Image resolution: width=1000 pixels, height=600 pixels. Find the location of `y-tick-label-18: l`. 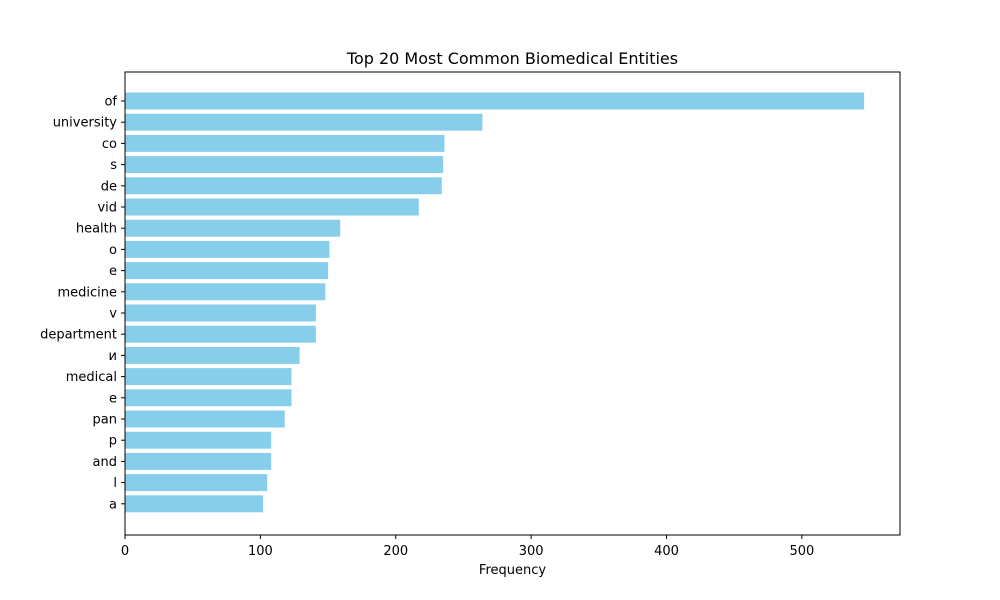

y-tick-label-18: l is located at coordinates (115, 483).